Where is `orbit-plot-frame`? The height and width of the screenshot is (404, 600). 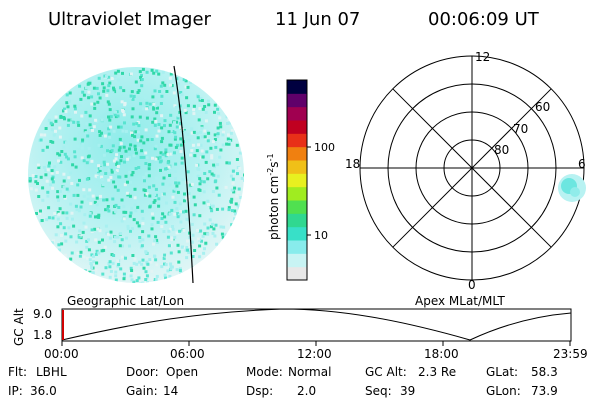
orbit-plot-frame is located at coordinates (316, 325).